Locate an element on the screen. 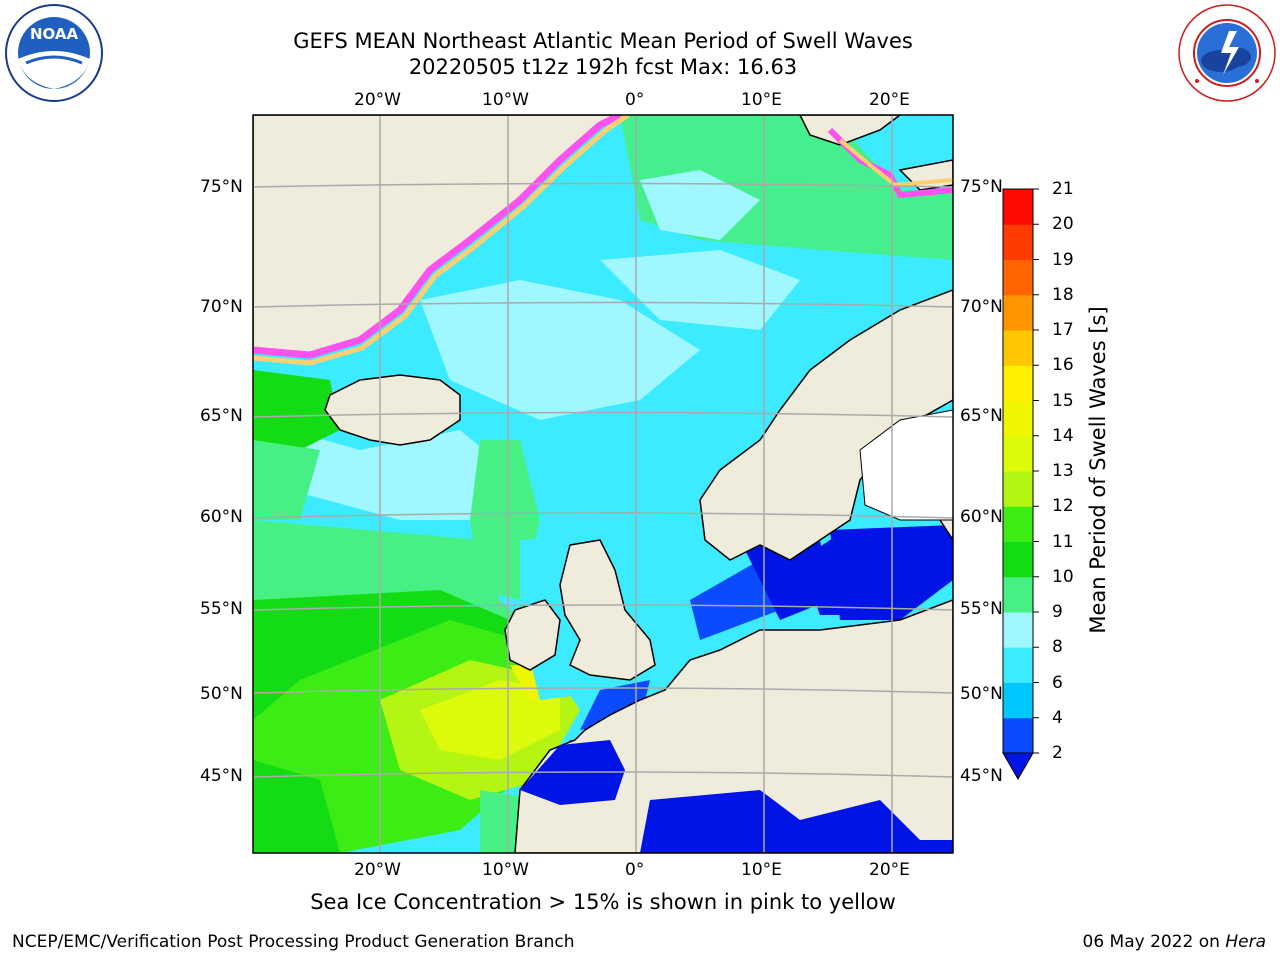  lon-label-top: 0° is located at coordinates (635, 100).